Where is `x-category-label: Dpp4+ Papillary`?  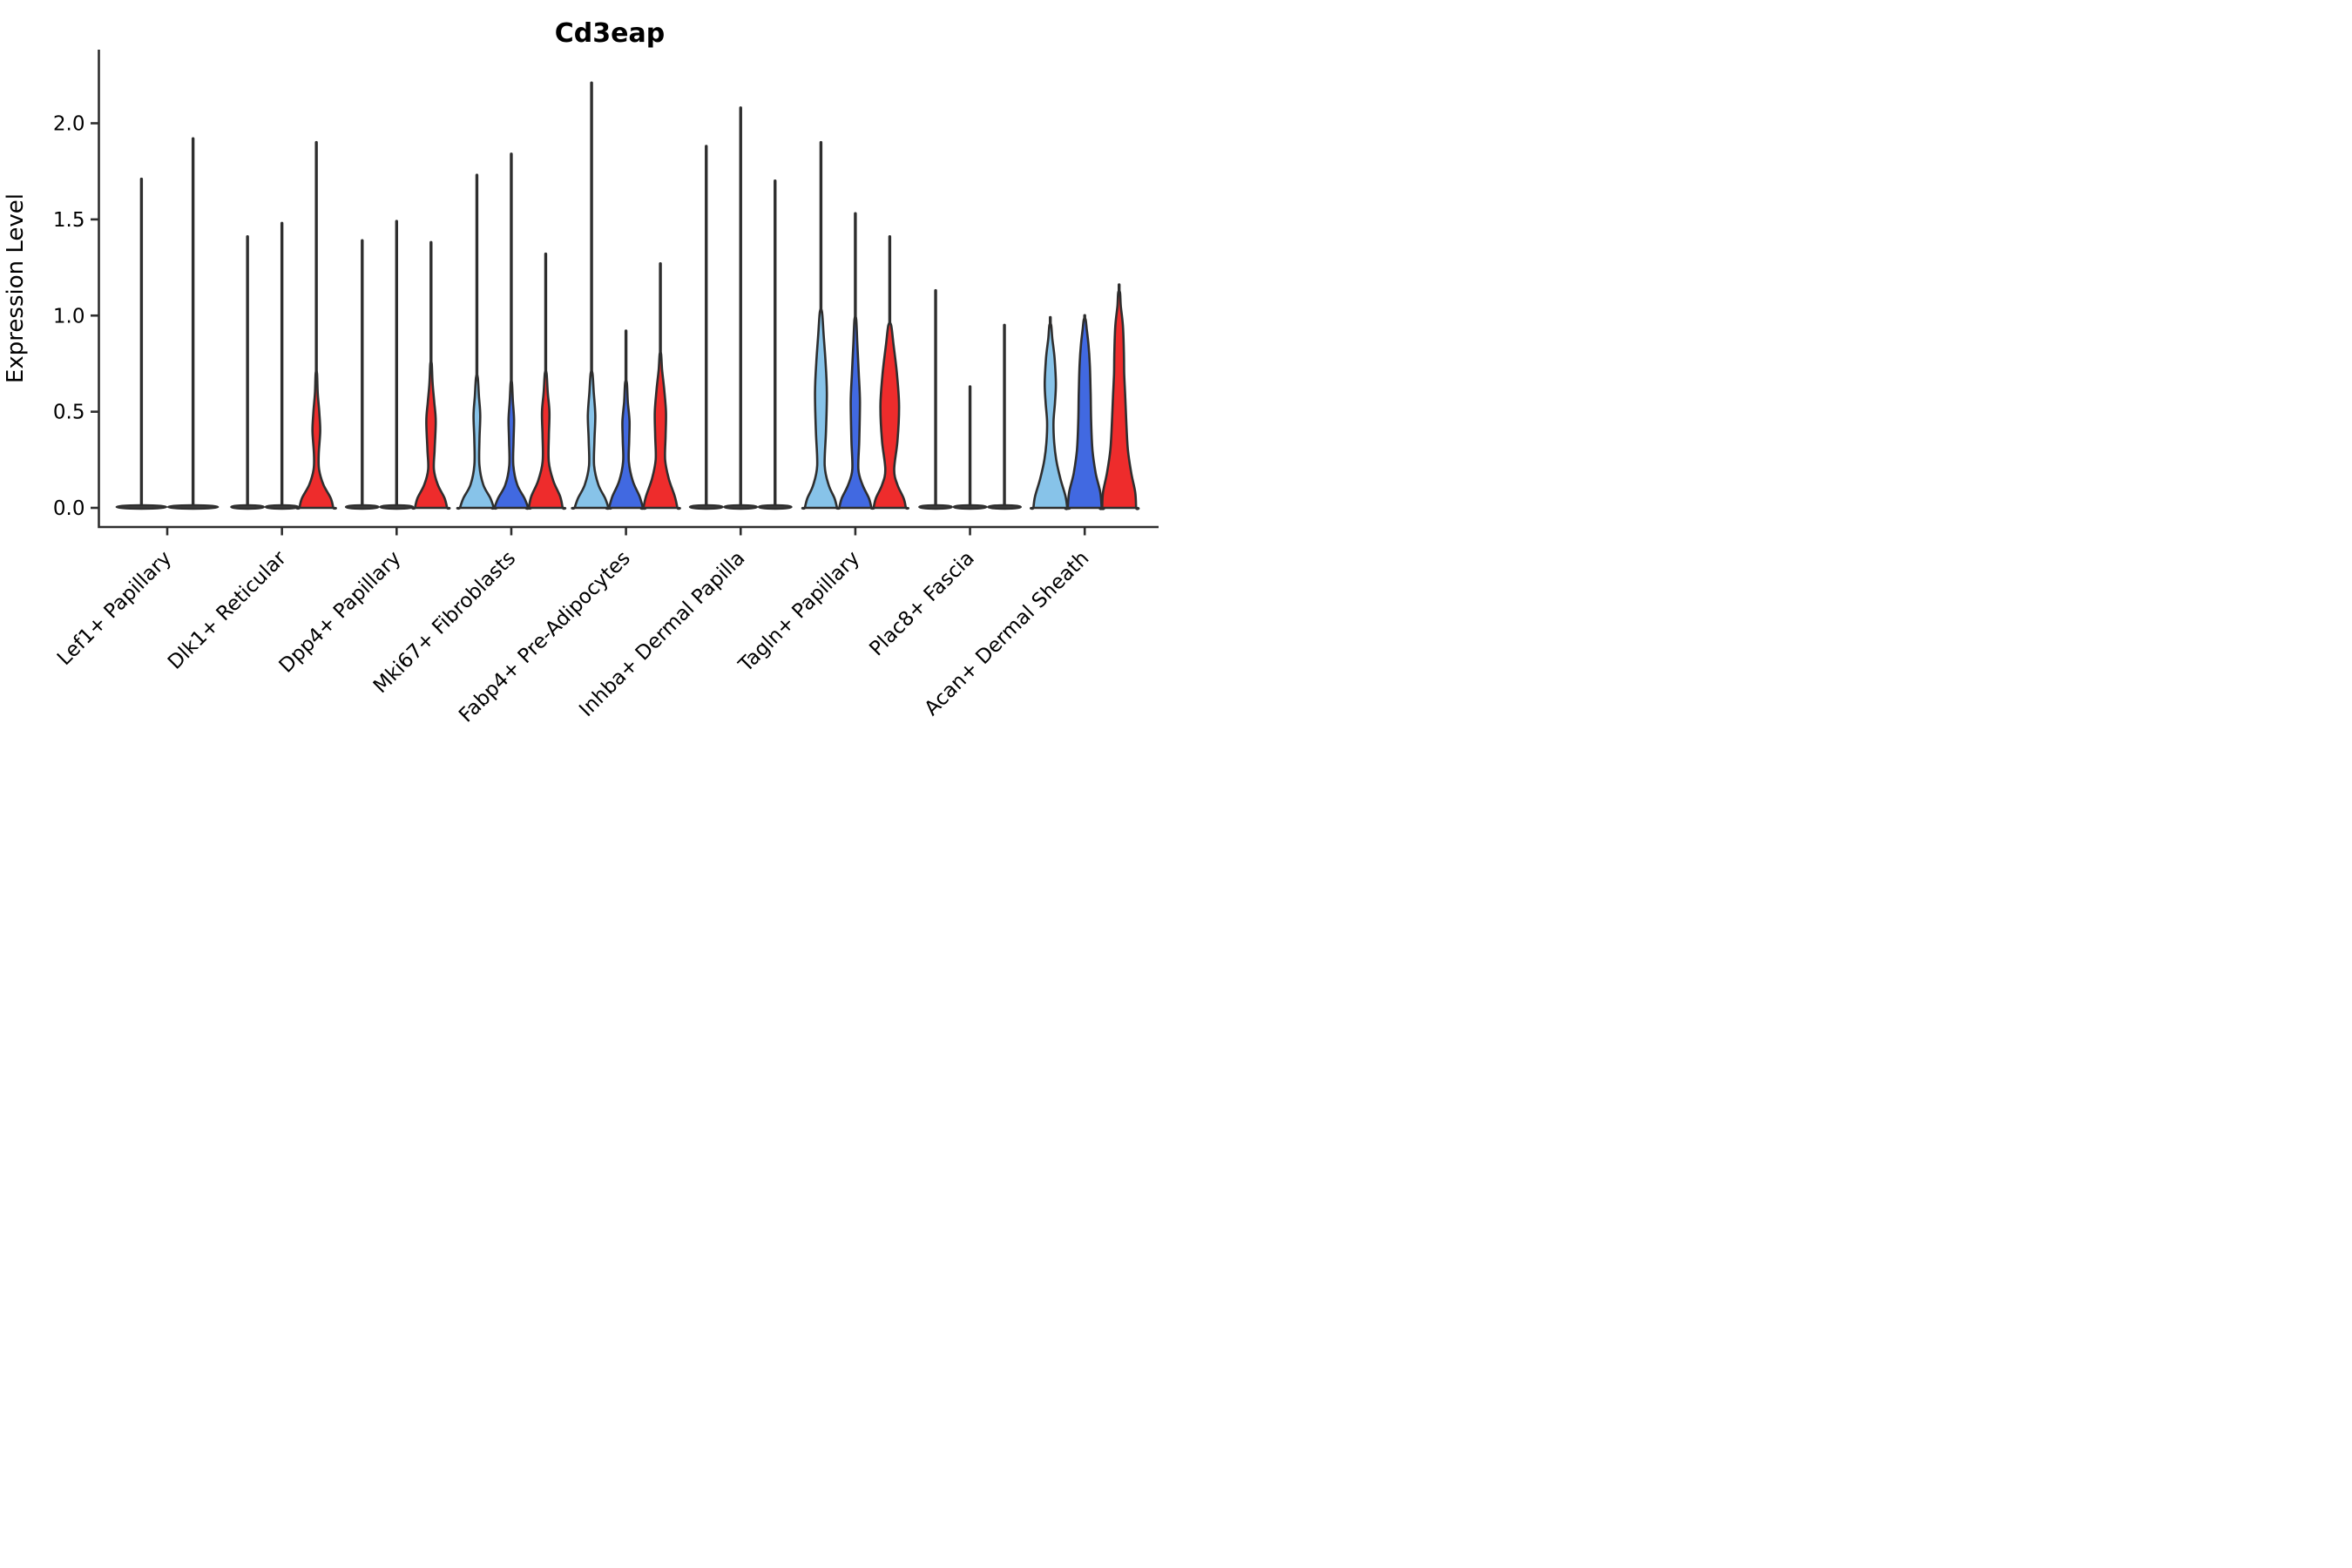
x-category-label: Dpp4+ Papillary is located at coordinates (340, 613).